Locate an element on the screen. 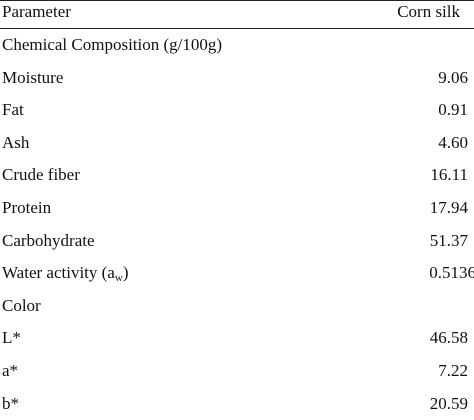  row-label: Moisture is located at coordinates (32, 78).